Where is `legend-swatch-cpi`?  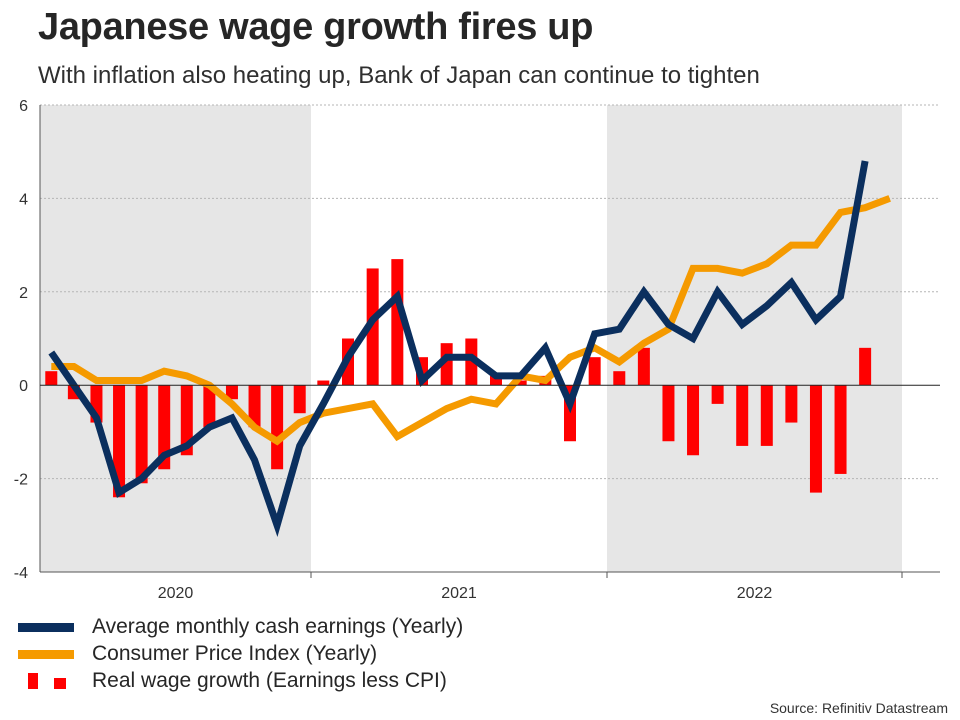
legend-swatch-cpi is located at coordinates (46, 654).